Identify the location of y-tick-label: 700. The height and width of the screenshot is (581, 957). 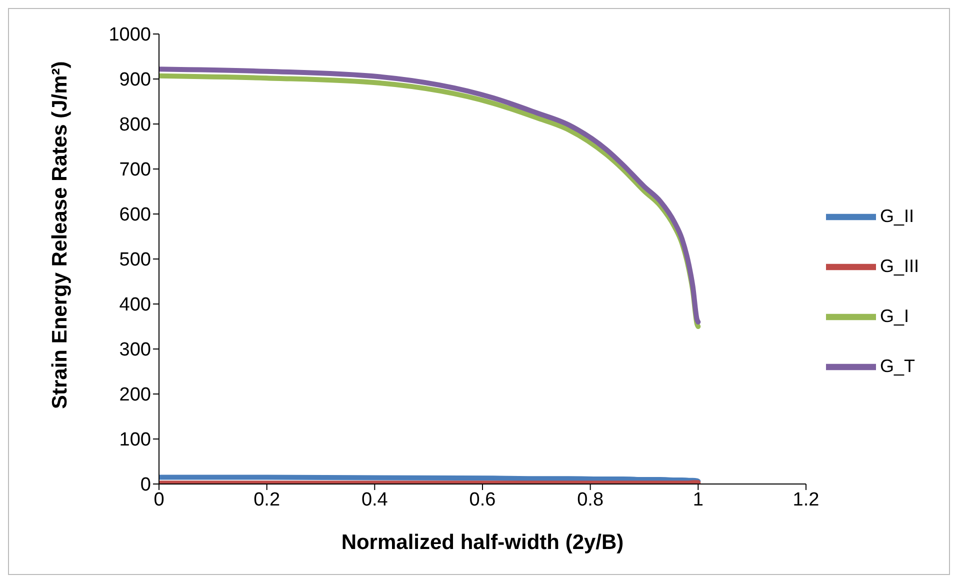
(135, 170).